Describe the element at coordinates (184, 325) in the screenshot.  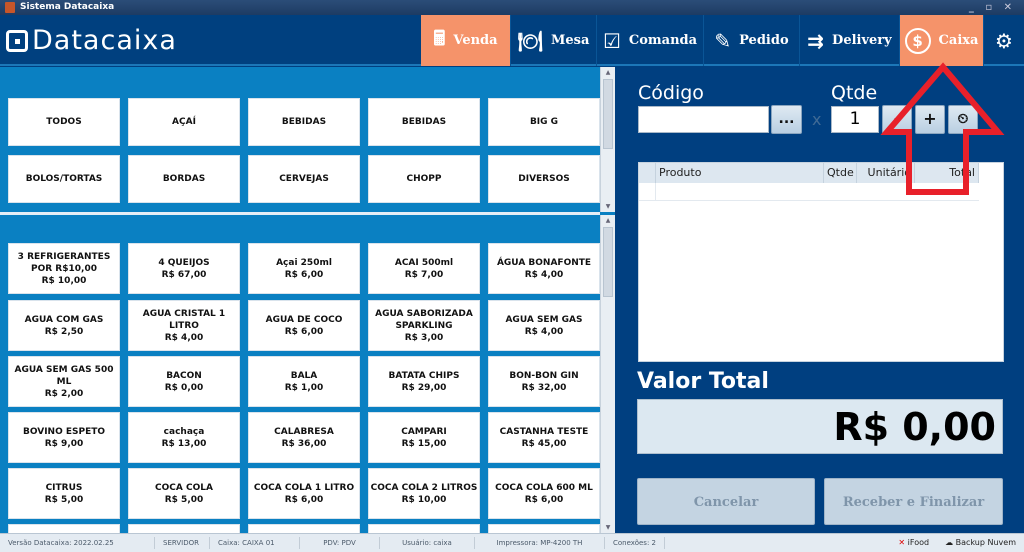
I see `product-button: AGUA CRISTAL 1 LITRO R$ 4,00` at that location.